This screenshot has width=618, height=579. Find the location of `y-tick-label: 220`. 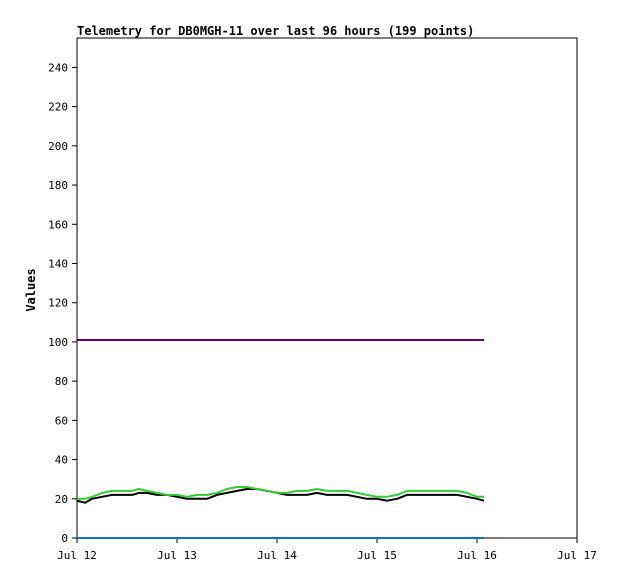

y-tick-label: 220 is located at coordinates (58, 107).